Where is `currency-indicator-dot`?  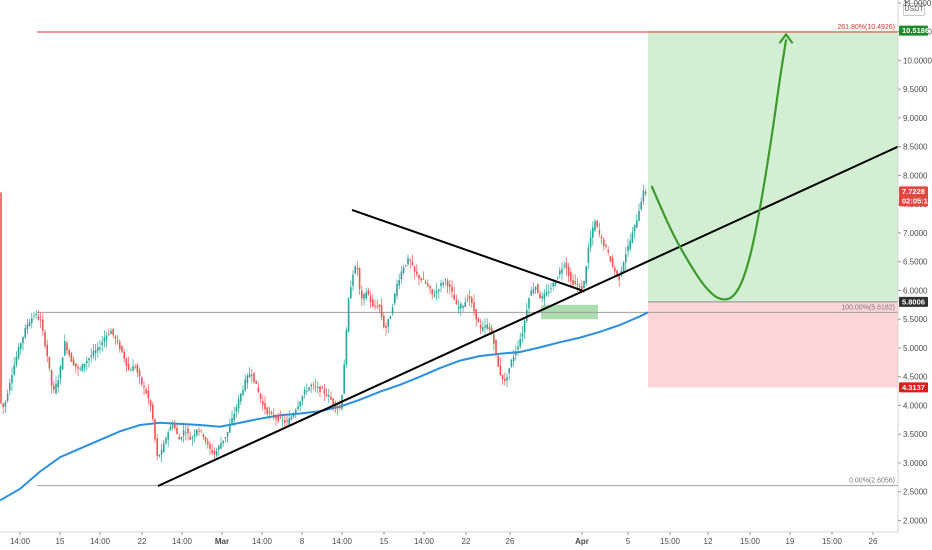
currency-indicator-dot is located at coordinates (906, 2).